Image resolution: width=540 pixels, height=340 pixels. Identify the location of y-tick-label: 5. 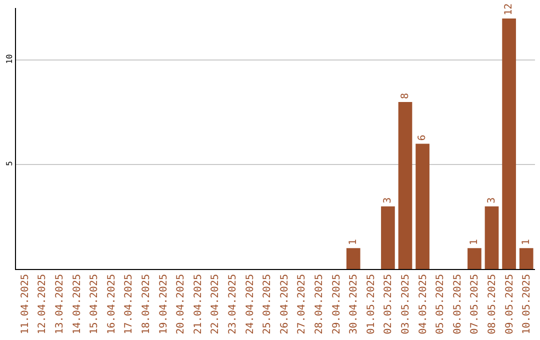
(9, 163).